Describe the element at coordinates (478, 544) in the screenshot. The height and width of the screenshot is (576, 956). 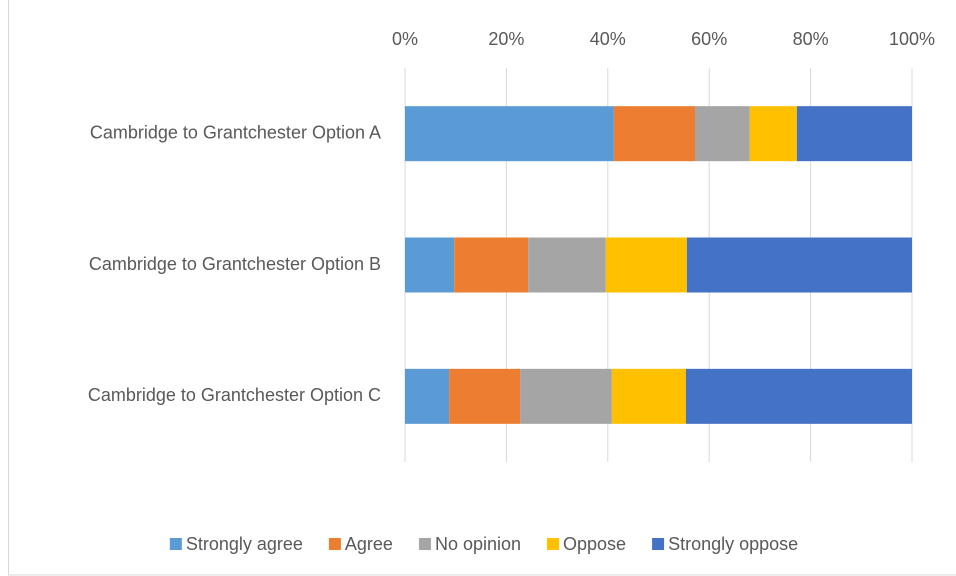
I see `legend-label: No opinion` at that location.